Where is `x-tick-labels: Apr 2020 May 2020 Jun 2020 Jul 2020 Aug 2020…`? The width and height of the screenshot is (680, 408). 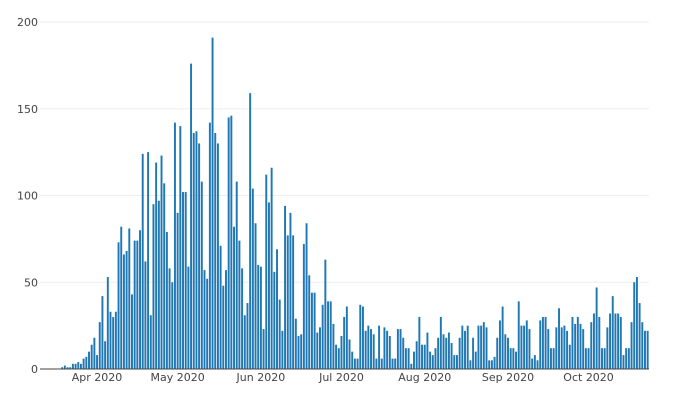
x-tick-labels: Apr 2020 May 2020 Jun 2020 Jul 2020 Aug 2020… is located at coordinates (343, 377).